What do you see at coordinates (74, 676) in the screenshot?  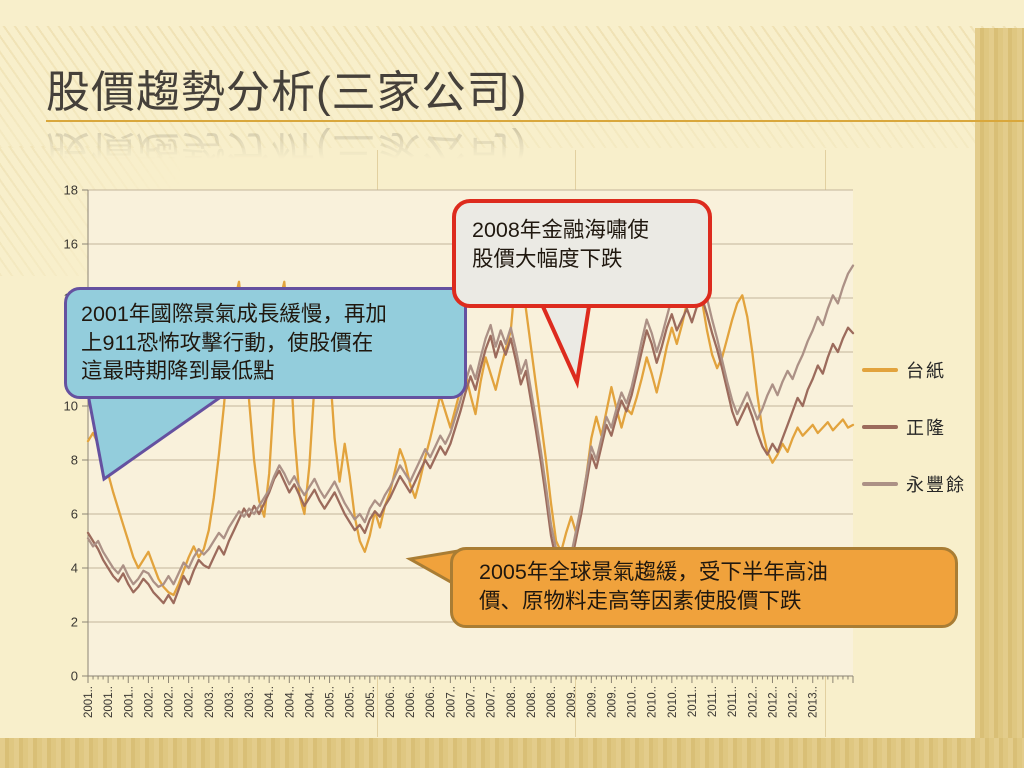 I see `y-tick-label: 0` at bounding box center [74, 676].